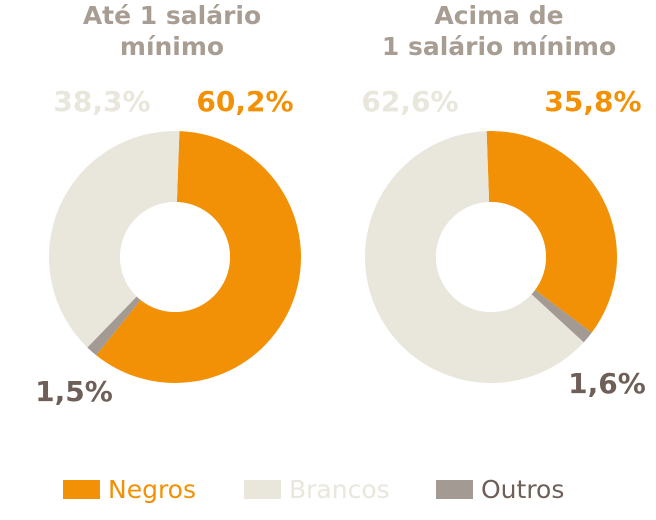 This screenshot has height=520, width=656. Describe the element at coordinates (262, 489) in the screenshot. I see `legend-swatch-brancos` at that location.